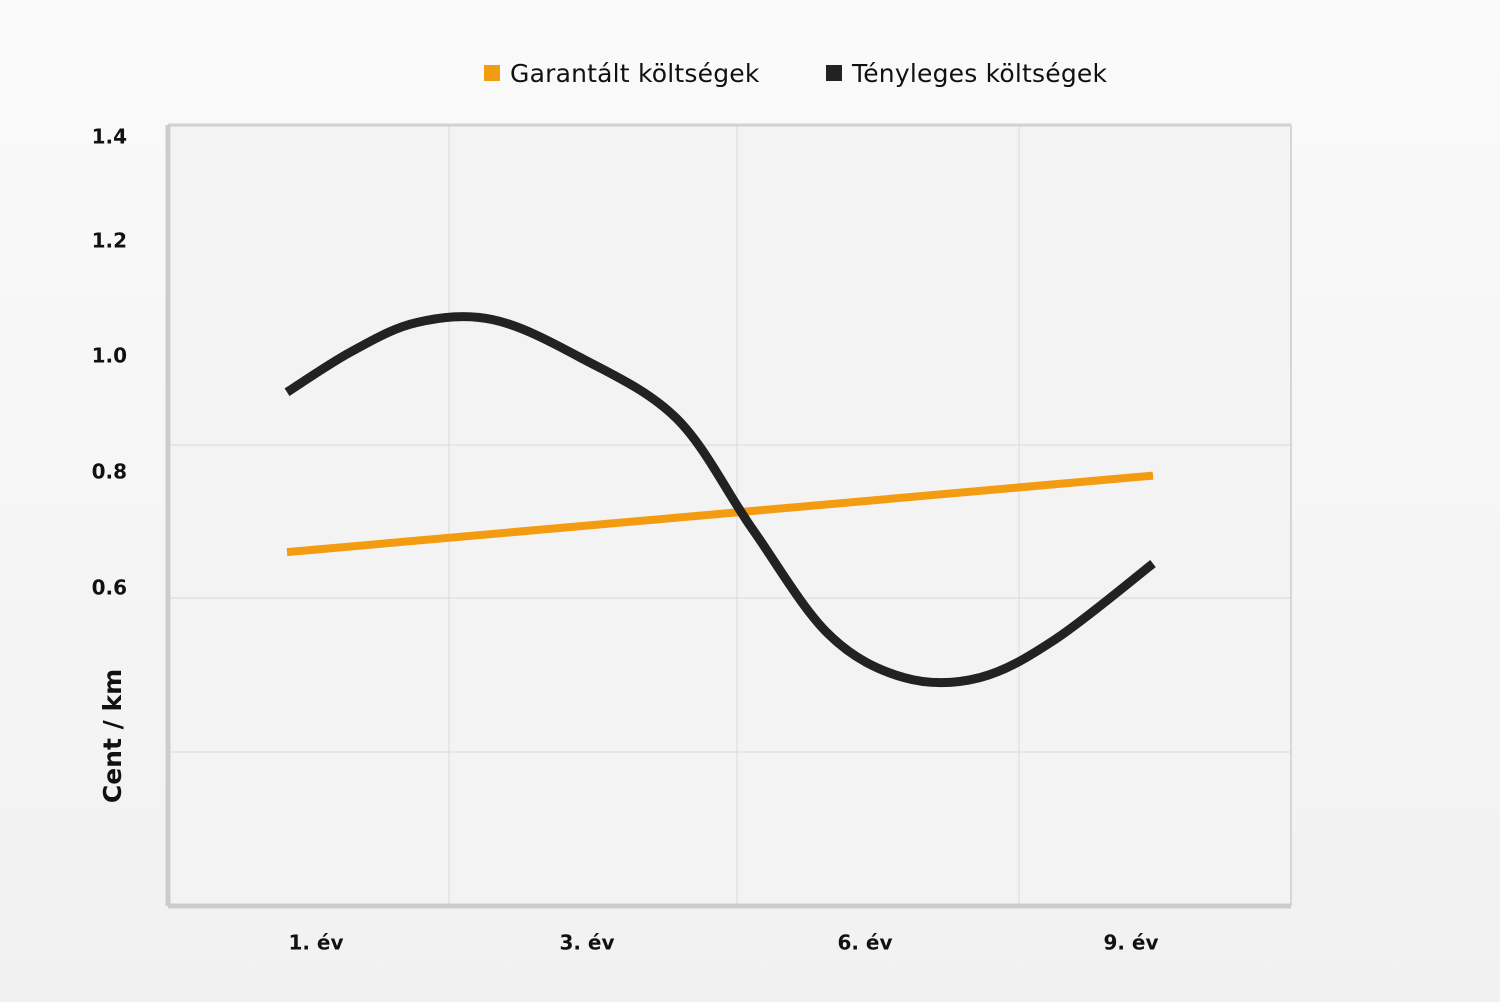 The height and width of the screenshot is (1002, 1500). What do you see at coordinates (109, 356) in the screenshot?
I see `y-tick-label: 1.0` at bounding box center [109, 356].